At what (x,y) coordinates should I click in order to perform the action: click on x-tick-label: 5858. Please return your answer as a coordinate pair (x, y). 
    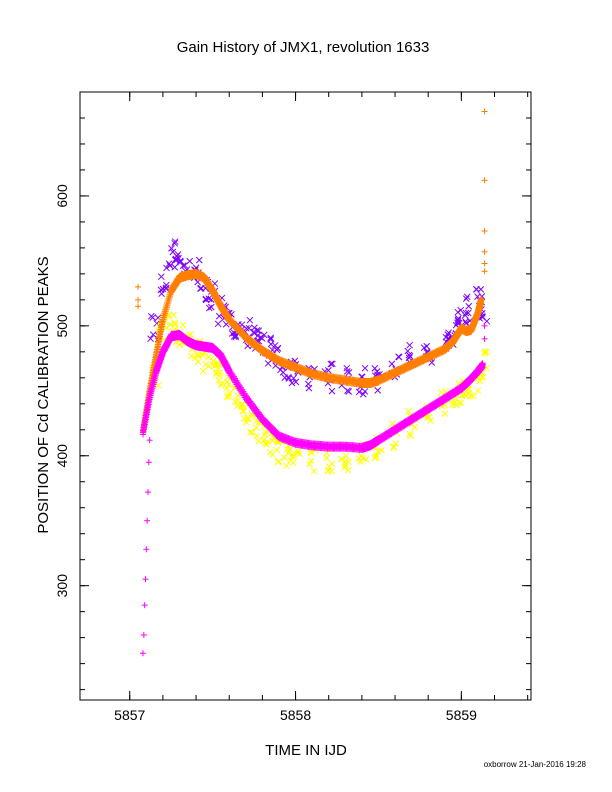
    Looking at the image, I should click on (295, 715).